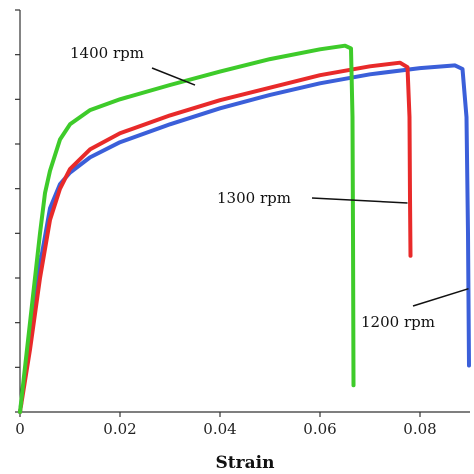 This screenshot has height=474, width=474. Describe the element at coordinates (245, 463) in the screenshot. I see `x-axis-title: Strain` at that location.